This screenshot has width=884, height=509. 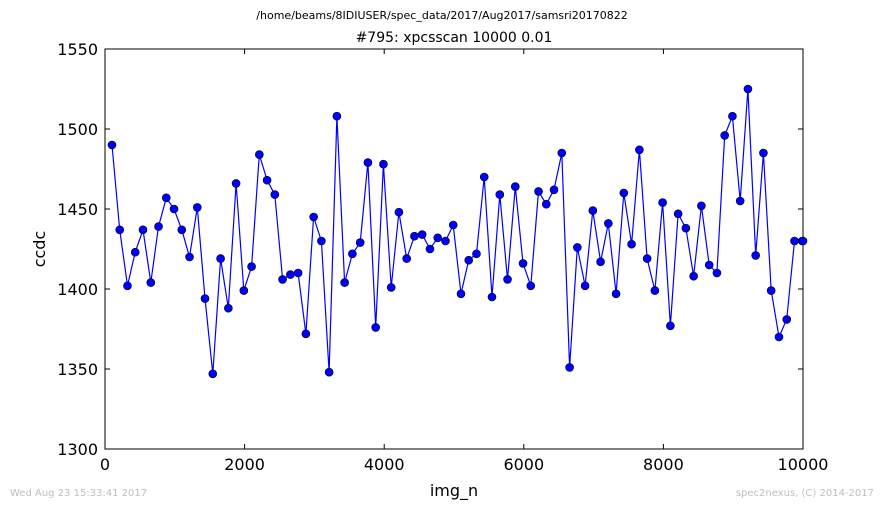 What do you see at coordinates (663, 464) in the screenshot?
I see `x-tick-label: 8000` at bounding box center [663, 464].